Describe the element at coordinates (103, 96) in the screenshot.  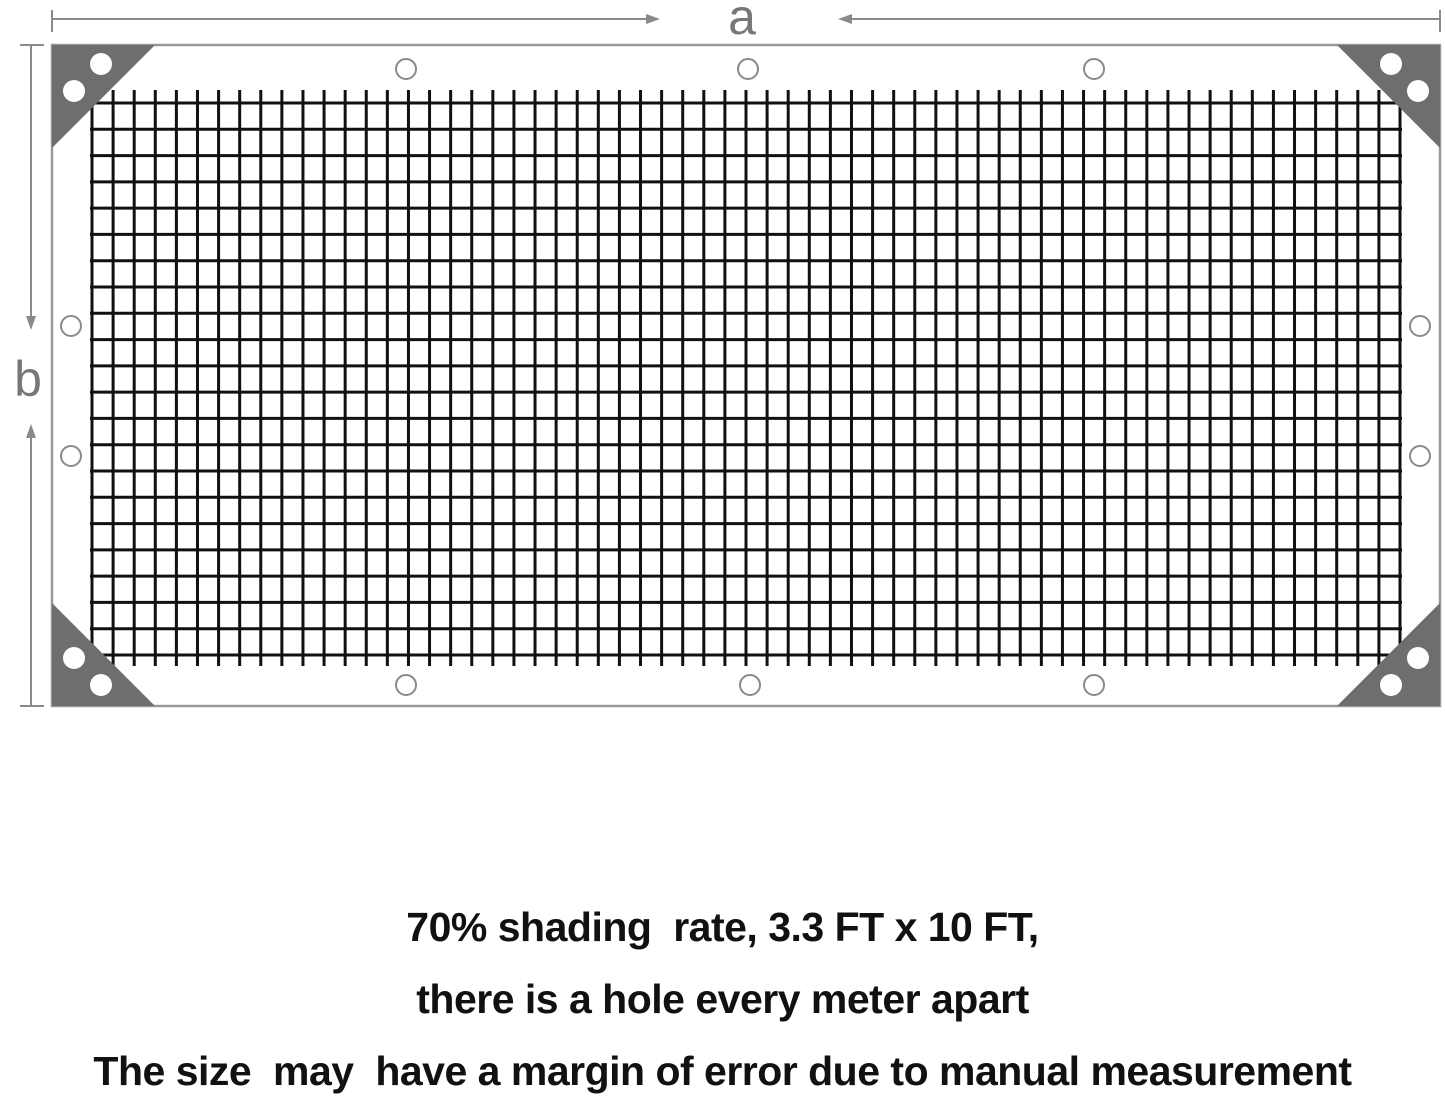
I see `corner-top-left` at that location.